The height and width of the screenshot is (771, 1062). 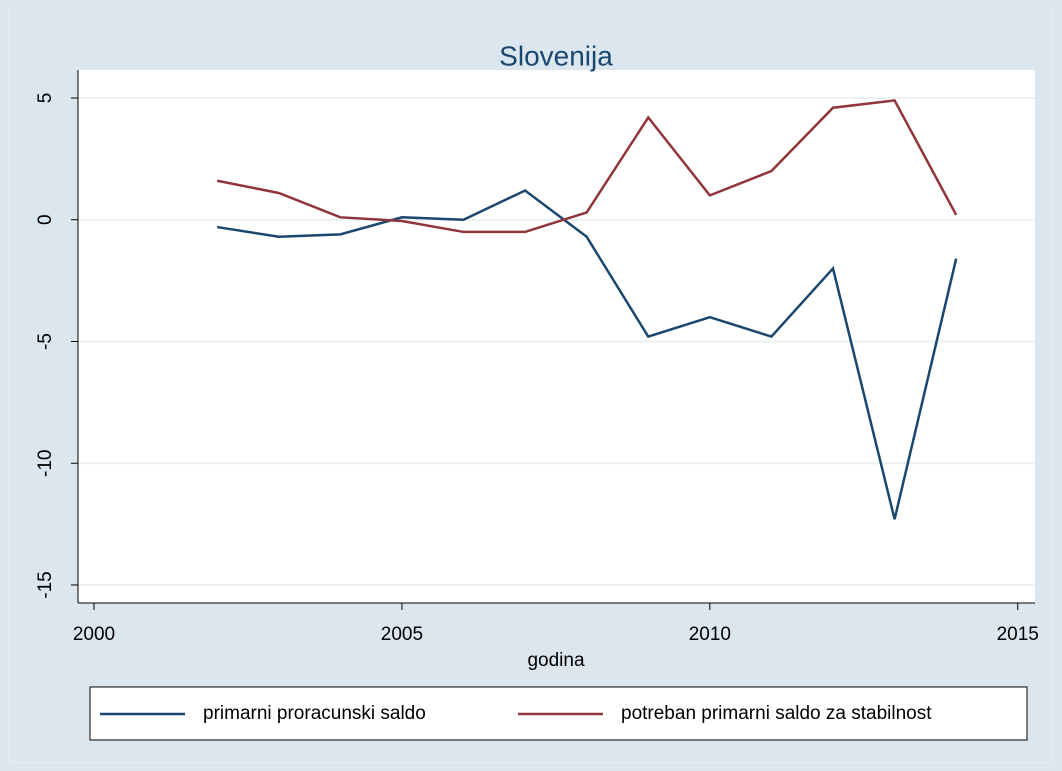 What do you see at coordinates (45, 463) in the screenshot?
I see `y-tick-label: -10` at bounding box center [45, 463].